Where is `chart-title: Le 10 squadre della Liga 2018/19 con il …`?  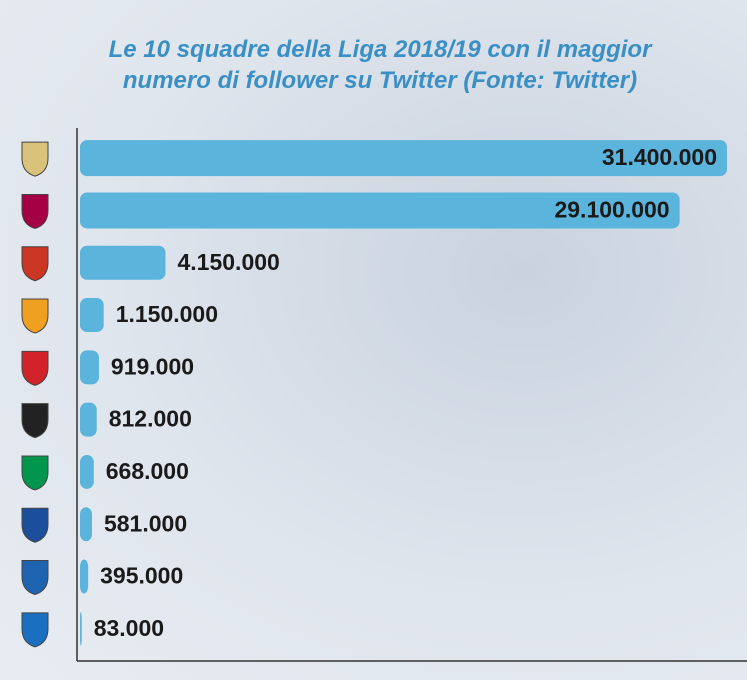 chart-title: Le 10 squadre della Liga 2018/19 con il … is located at coordinates (380, 65).